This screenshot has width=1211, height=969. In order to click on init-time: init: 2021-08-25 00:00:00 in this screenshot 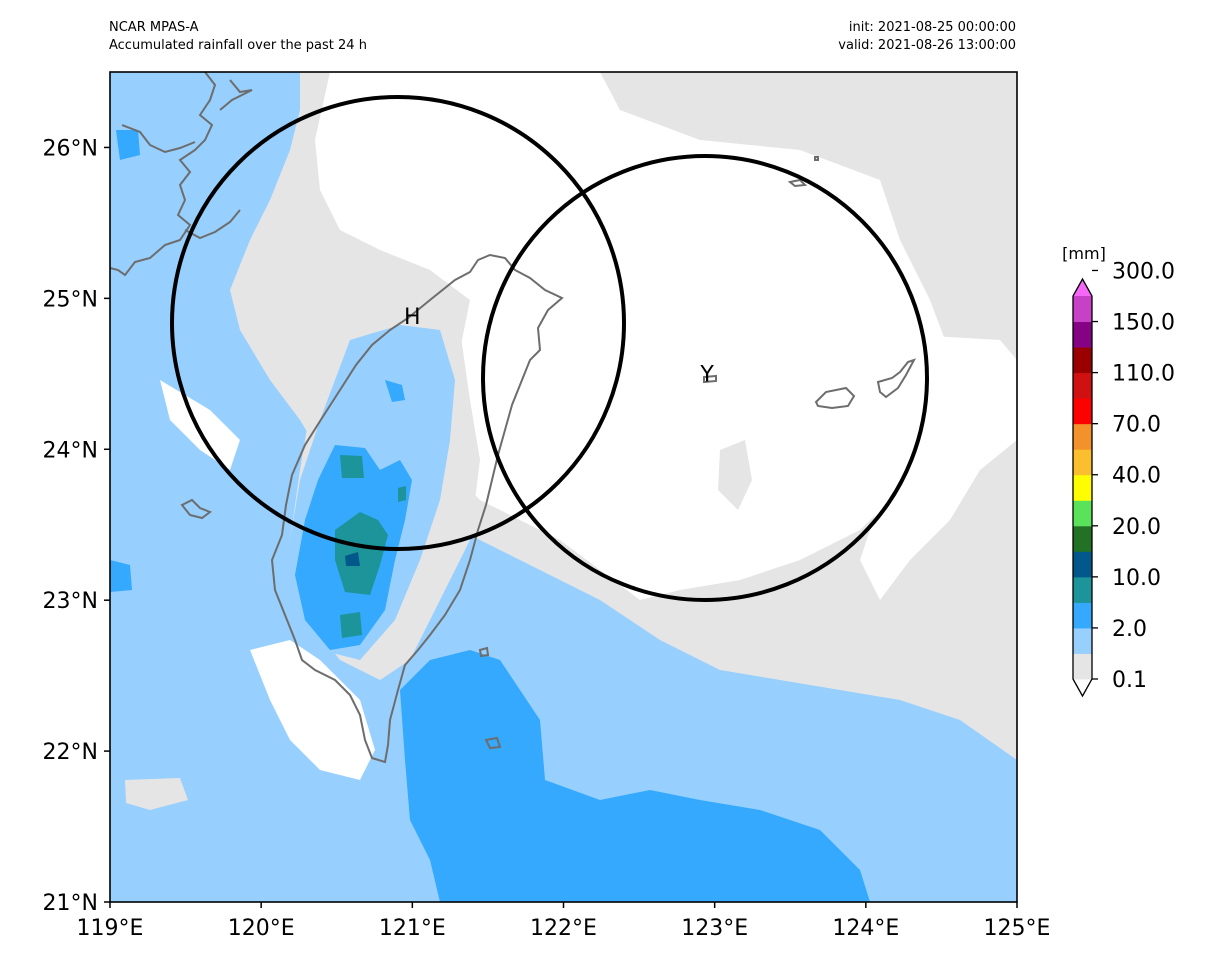, I will do `click(932, 27)`.